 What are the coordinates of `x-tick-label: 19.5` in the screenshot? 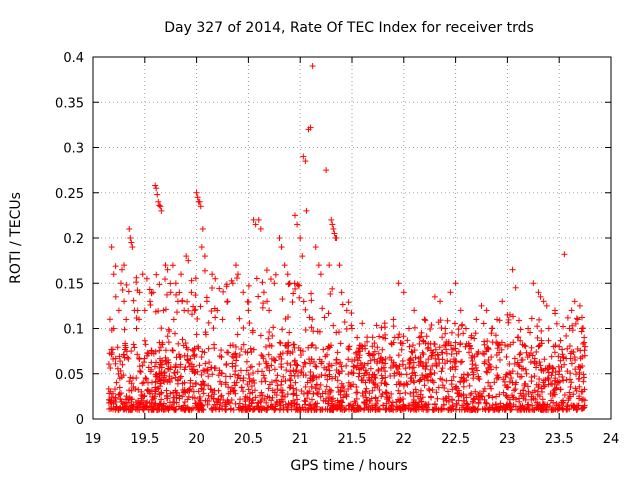 It's located at (144, 439).